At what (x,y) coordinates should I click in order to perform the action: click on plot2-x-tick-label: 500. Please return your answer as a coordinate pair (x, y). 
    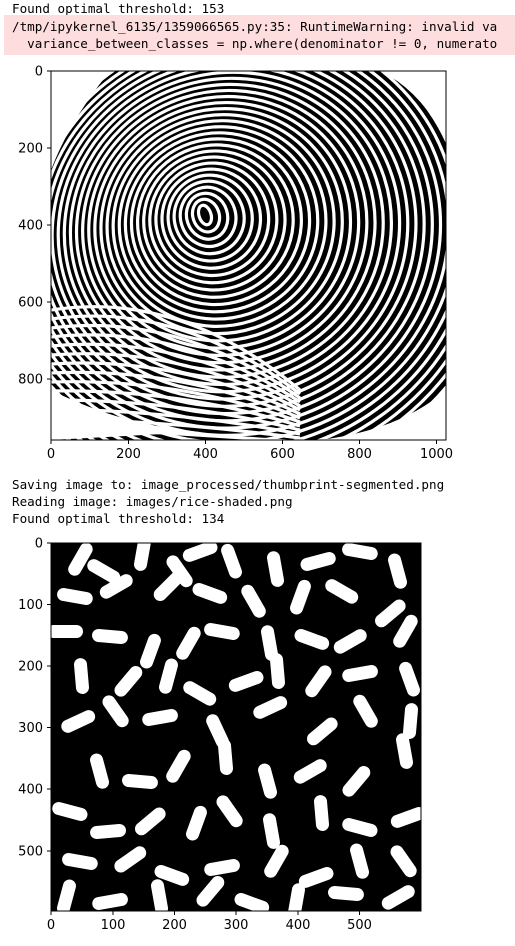
    Looking at the image, I should click on (359, 925).